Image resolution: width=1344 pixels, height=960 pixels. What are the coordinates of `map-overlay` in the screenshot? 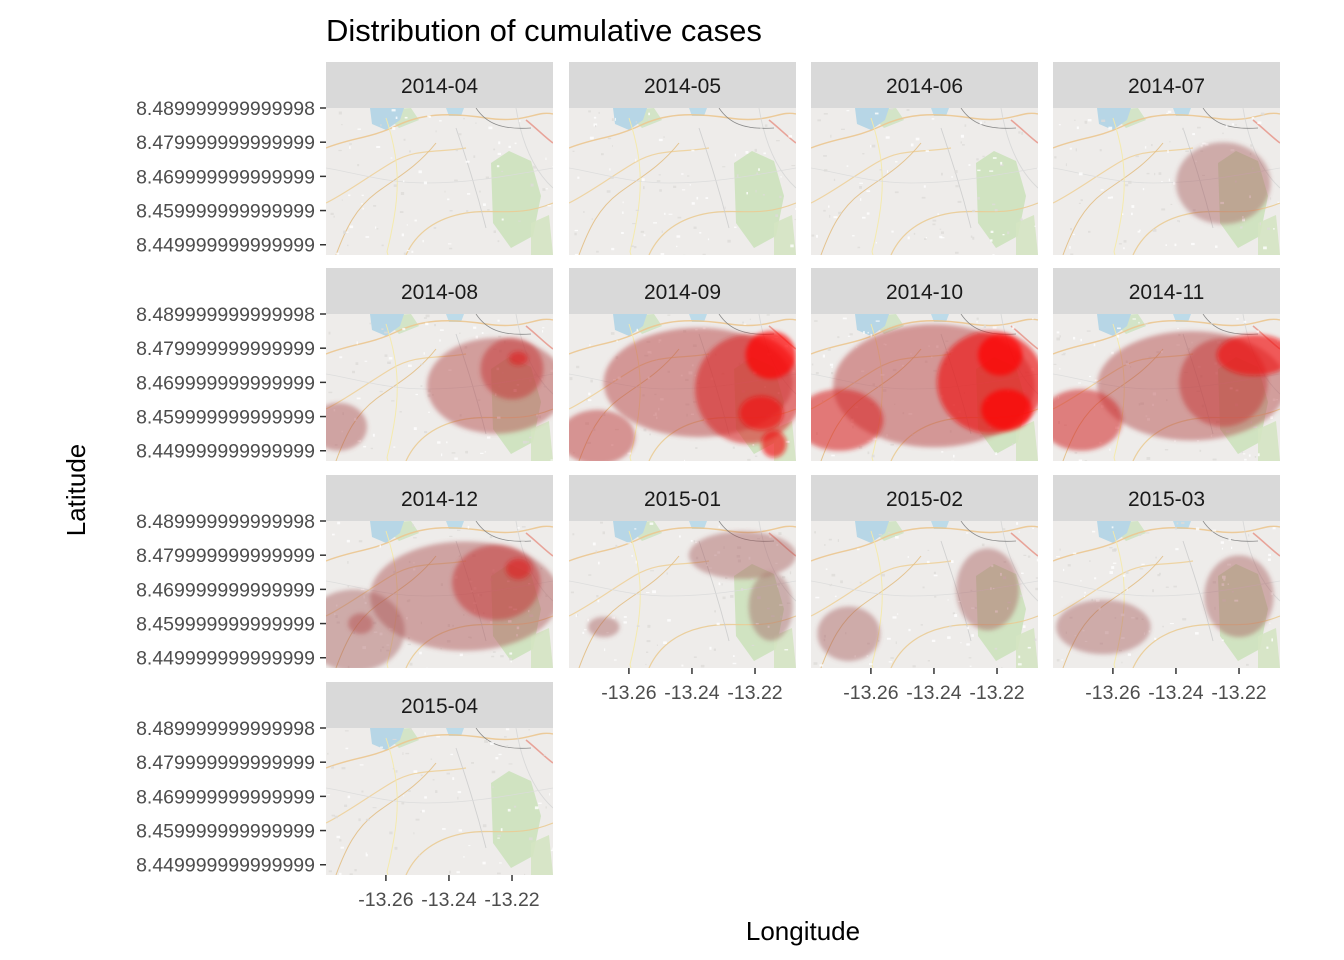 It's located at (439, 801).